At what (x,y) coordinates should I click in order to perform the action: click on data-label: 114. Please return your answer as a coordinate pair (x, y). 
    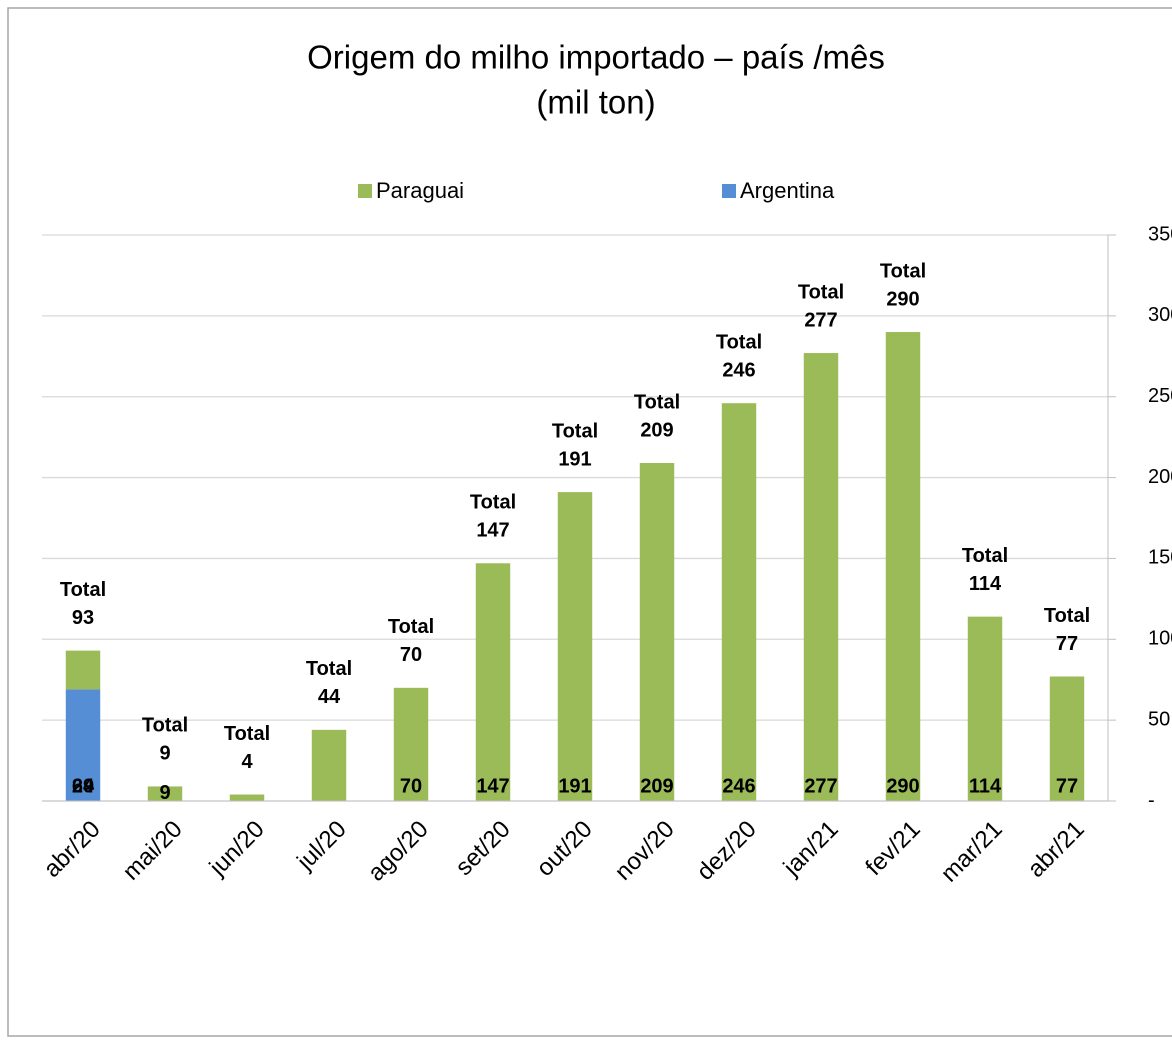
    Looking at the image, I should click on (985, 786).